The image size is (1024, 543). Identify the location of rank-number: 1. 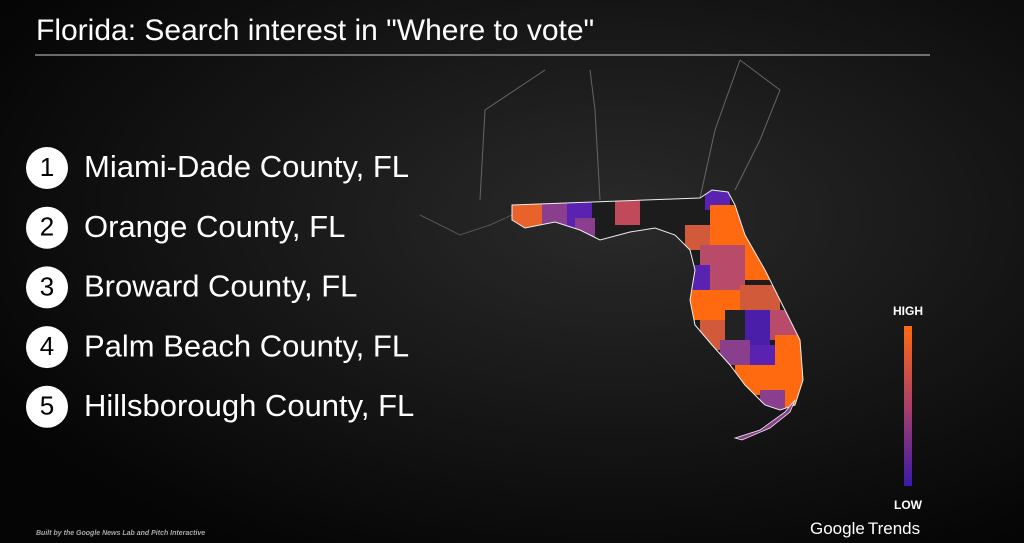
(47, 167).